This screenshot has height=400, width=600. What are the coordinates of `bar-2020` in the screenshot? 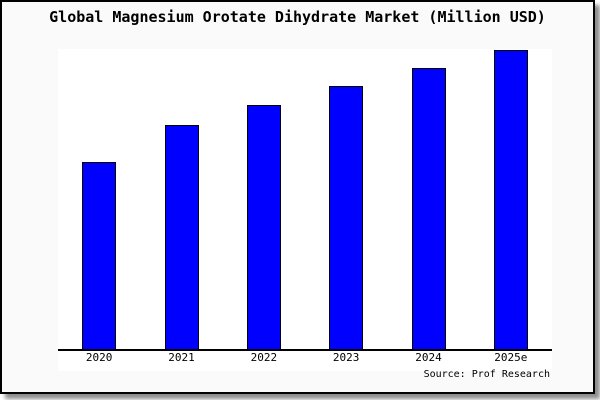 It's located at (99, 255).